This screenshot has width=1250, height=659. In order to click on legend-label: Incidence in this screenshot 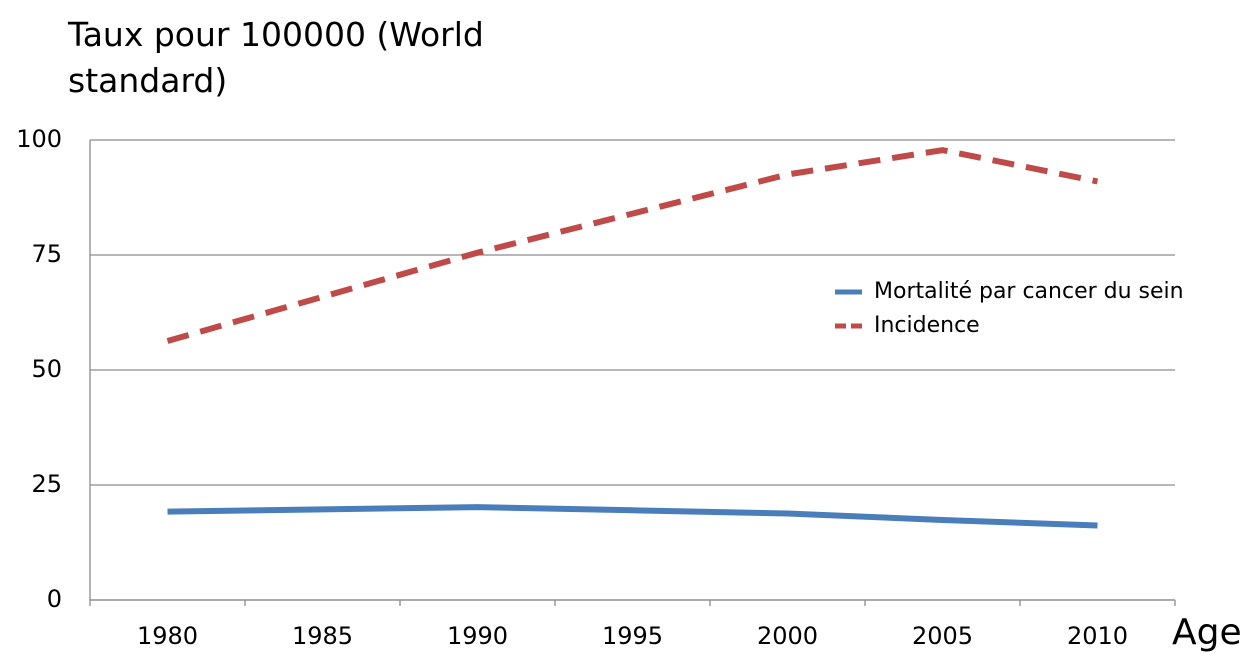, I will do `click(927, 325)`.